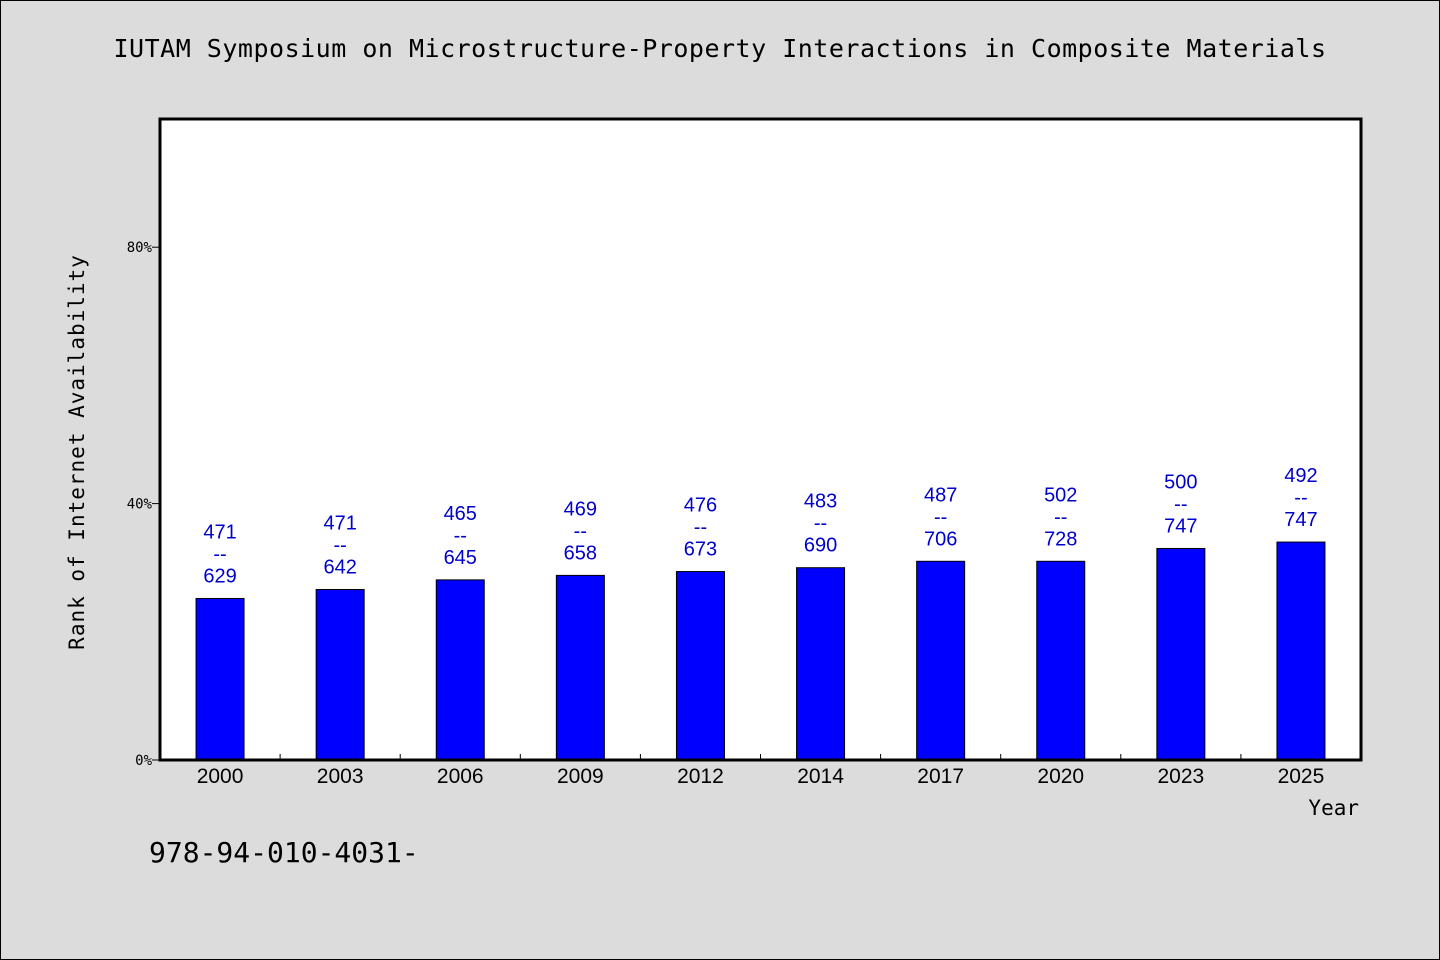  Describe the element at coordinates (340, 674) in the screenshot. I see `bar-2003` at that location.